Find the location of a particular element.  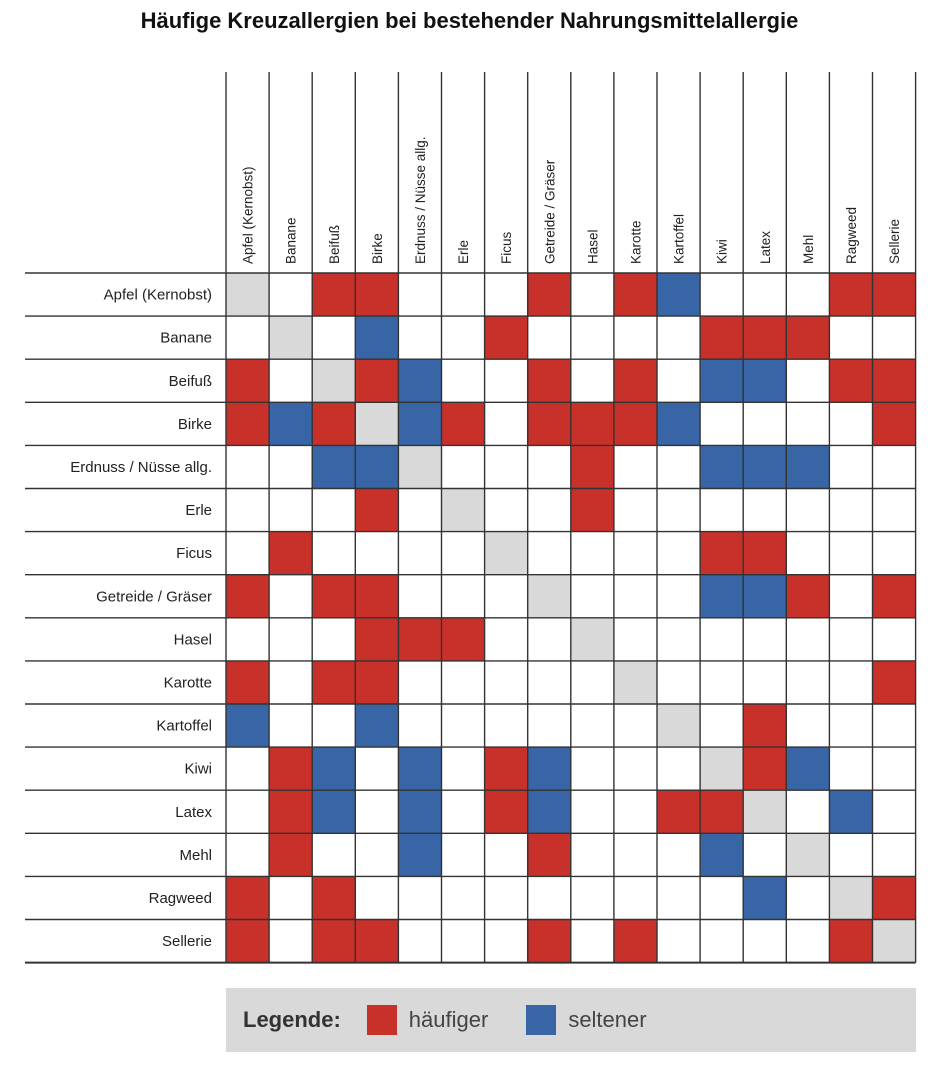

column-label-10: Kartoffel is located at coordinates (679, 239).